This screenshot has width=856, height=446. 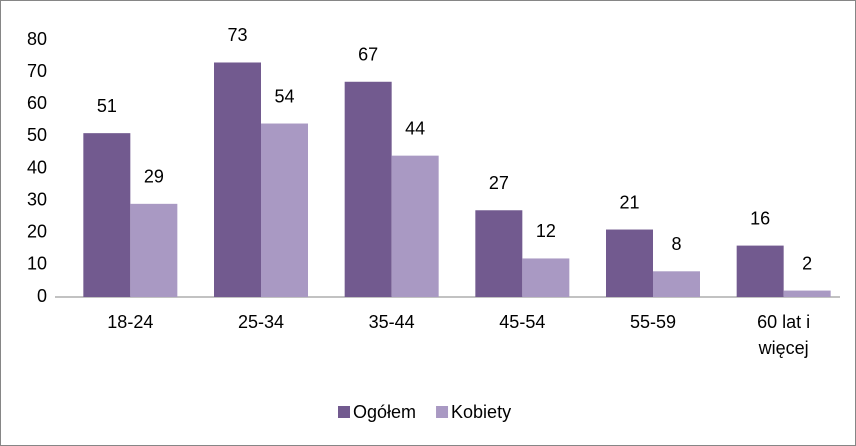 What do you see at coordinates (760, 218) in the screenshot?
I see `data-label: 16` at bounding box center [760, 218].